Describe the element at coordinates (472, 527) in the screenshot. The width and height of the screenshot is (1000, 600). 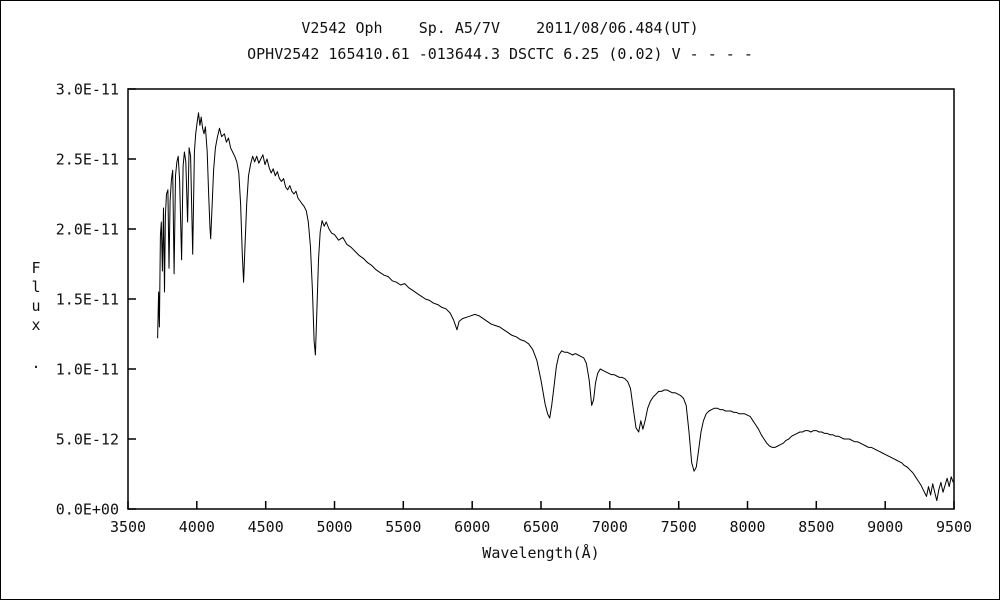
I see `x-tick-label: 6000` at that location.